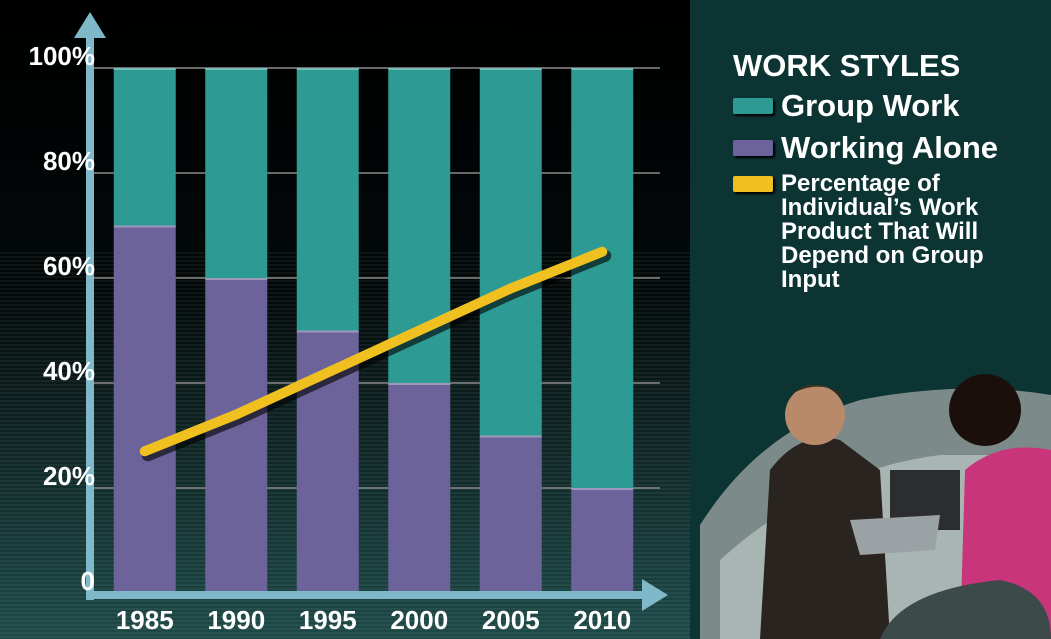 The height and width of the screenshot is (639, 1051). Describe the element at coordinates (62, 56) in the screenshot. I see `y-tick-label: 100%` at that location.